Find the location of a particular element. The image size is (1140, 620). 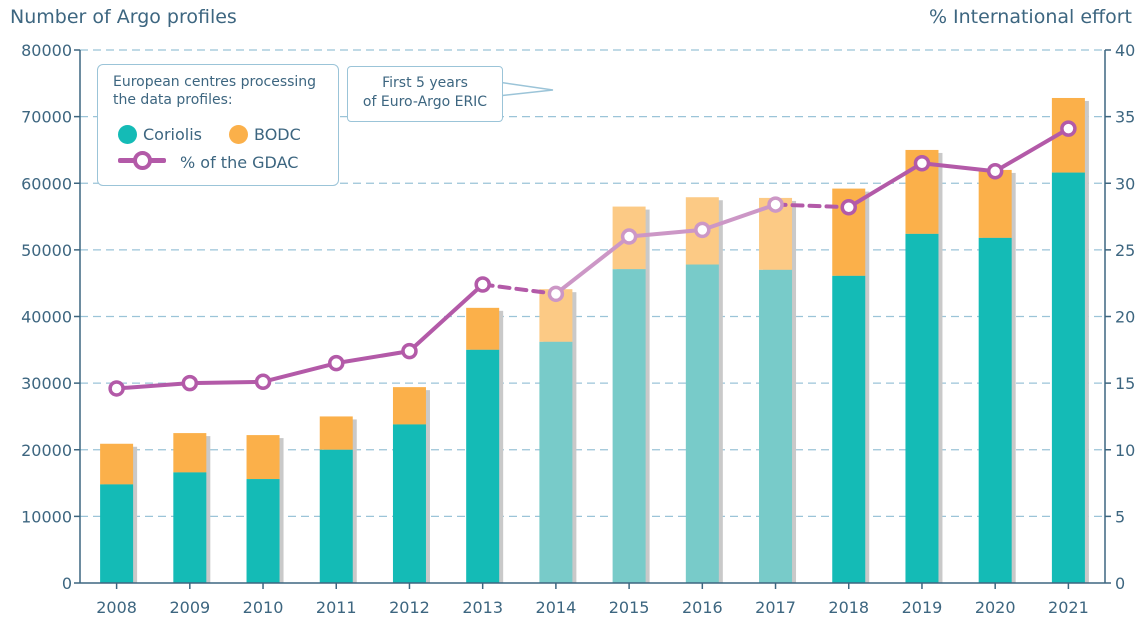

right-tick-label: 5 is located at coordinates (1120, 516).